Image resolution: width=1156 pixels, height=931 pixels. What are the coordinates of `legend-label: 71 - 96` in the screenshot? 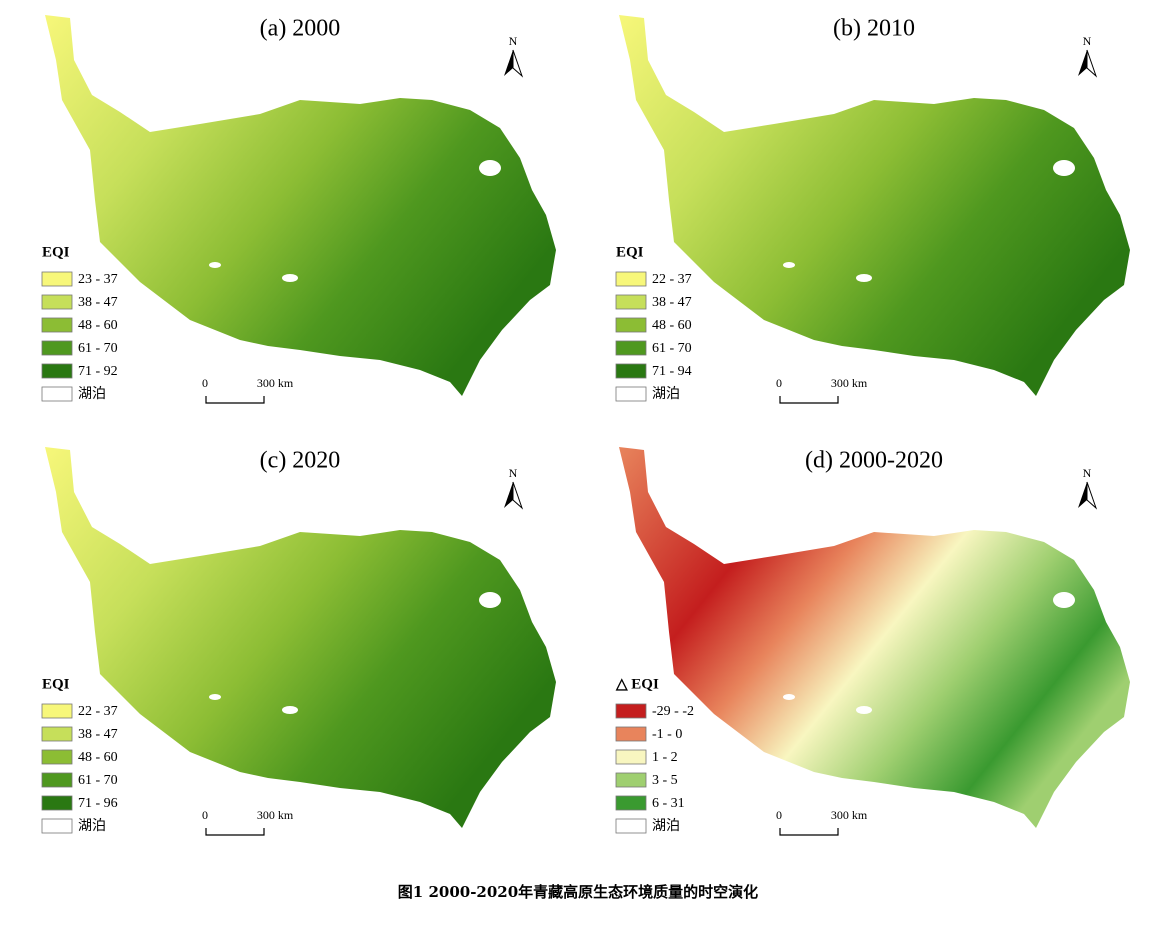 It's located at (98, 803).